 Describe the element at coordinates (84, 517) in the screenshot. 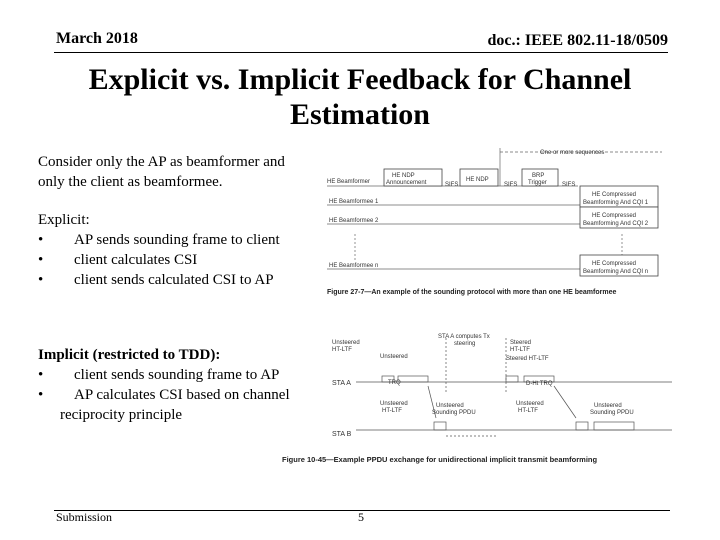

I see `footer-submission: Submission` at that location.